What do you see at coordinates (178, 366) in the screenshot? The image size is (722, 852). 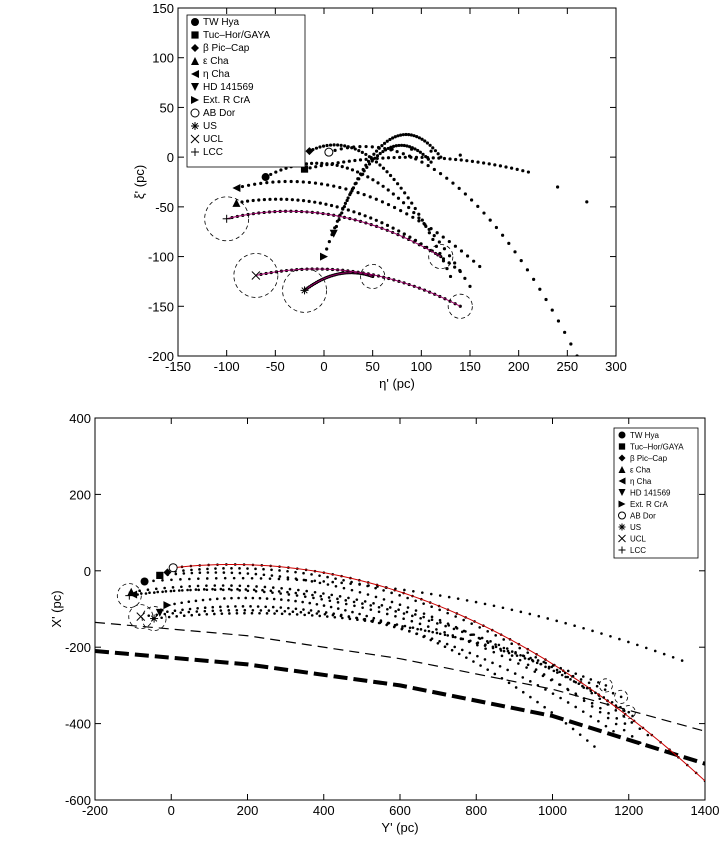 I see `x-tick-label: -150` at bounding box center [178, 366].